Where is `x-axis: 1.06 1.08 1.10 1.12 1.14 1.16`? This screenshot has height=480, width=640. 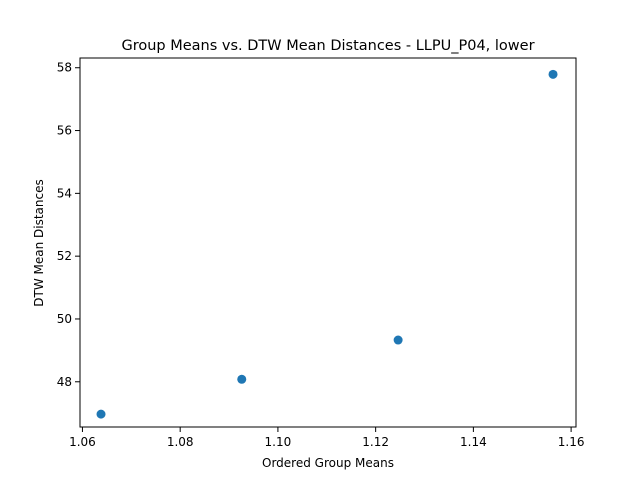 x-axis: 1.06 1.08 1.10 1.12 1.14 1.16 is located at coordinates (326, 438).